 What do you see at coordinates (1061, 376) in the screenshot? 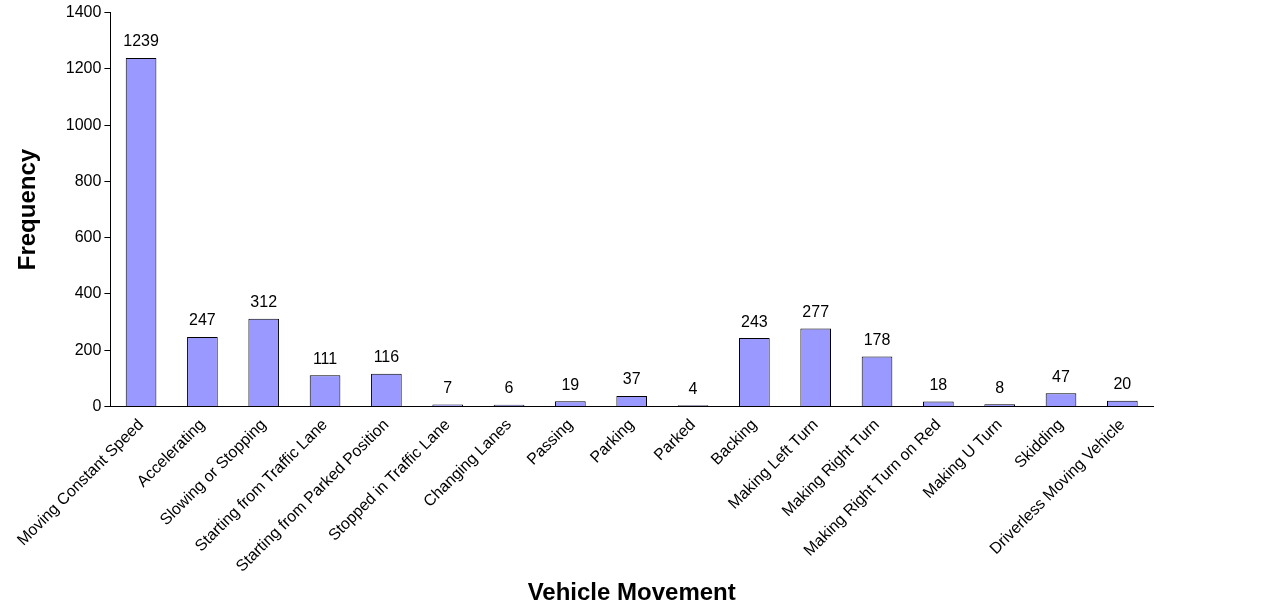
I see `data-label: 47` at bounding box center [1061, 376].